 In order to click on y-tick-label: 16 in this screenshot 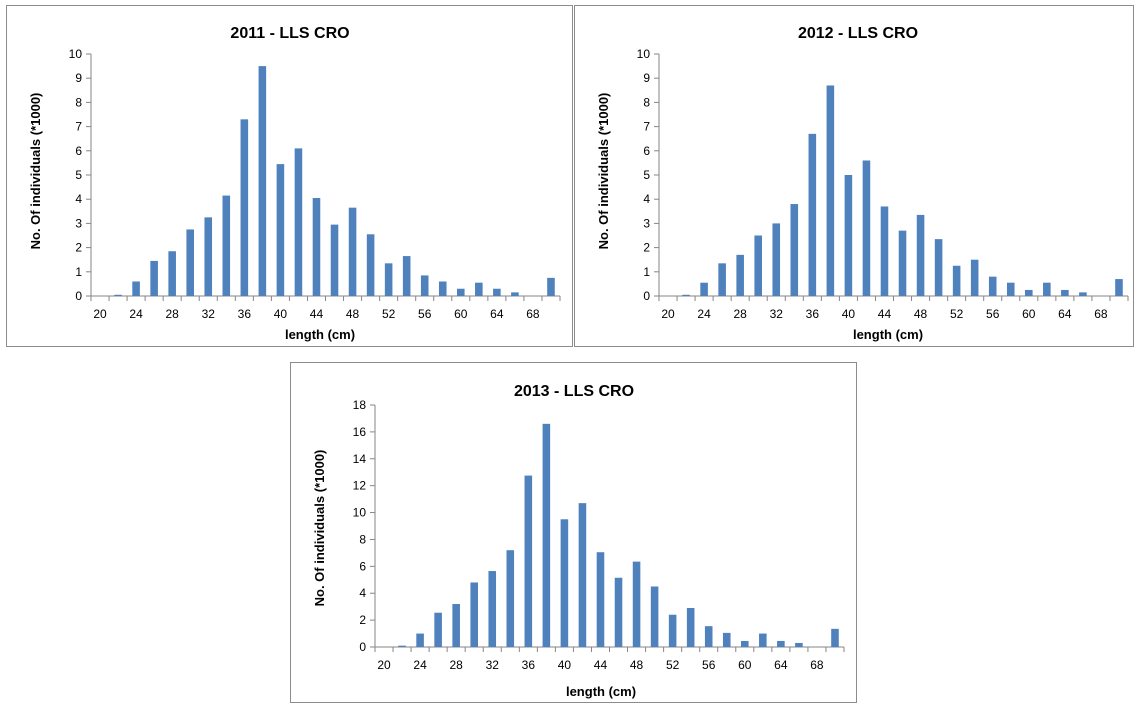, I will do `click(360, 432)`.